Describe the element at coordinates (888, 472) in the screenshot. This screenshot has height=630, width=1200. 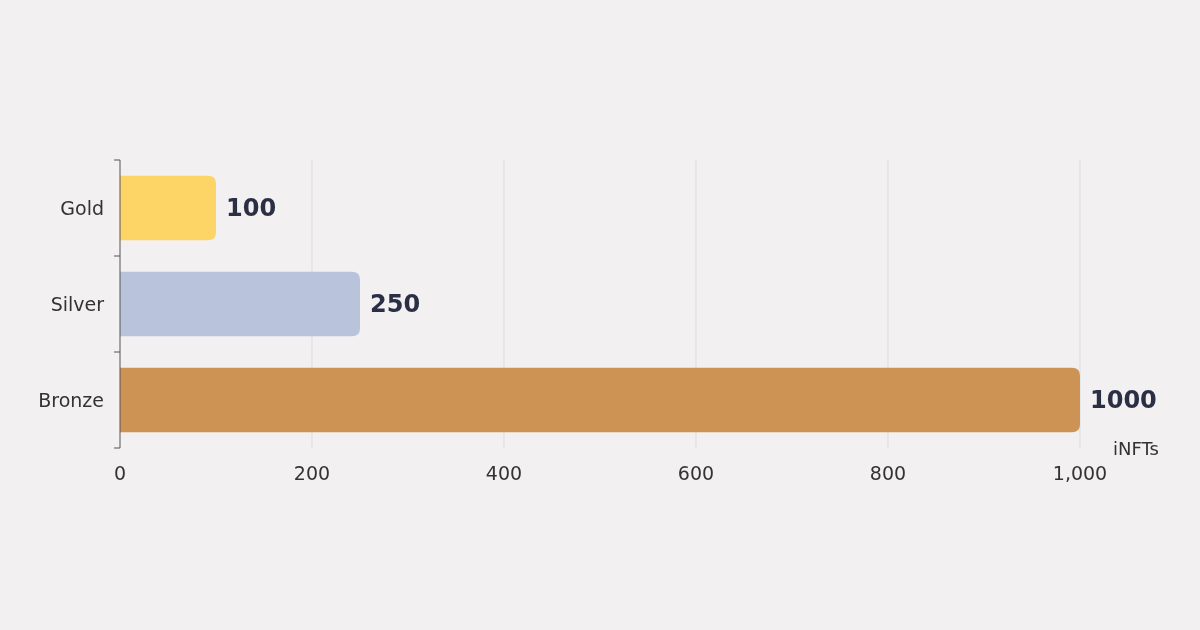
I see `x-tick-label: 800` at that location.